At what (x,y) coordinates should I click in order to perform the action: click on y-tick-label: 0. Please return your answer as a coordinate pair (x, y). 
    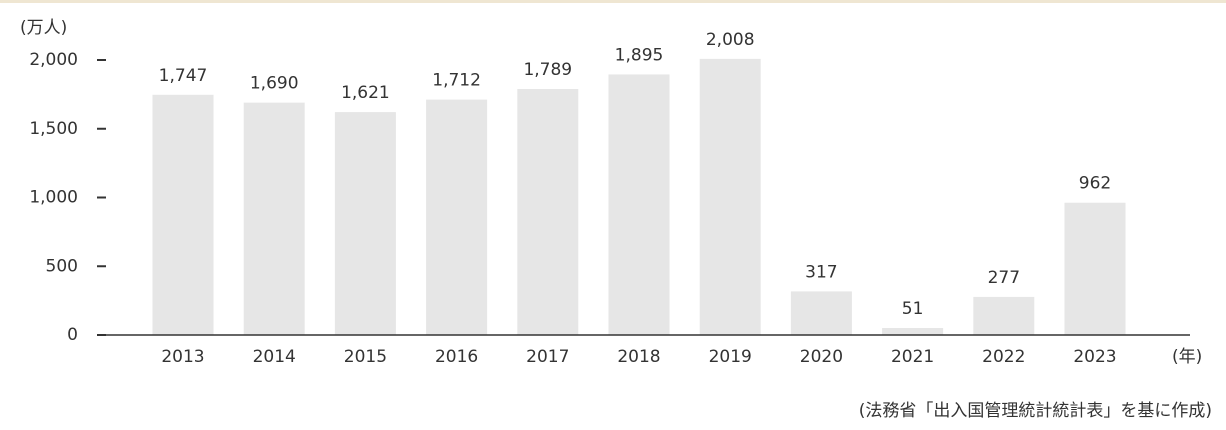
    Looking at the image, I should click on (72, 335).